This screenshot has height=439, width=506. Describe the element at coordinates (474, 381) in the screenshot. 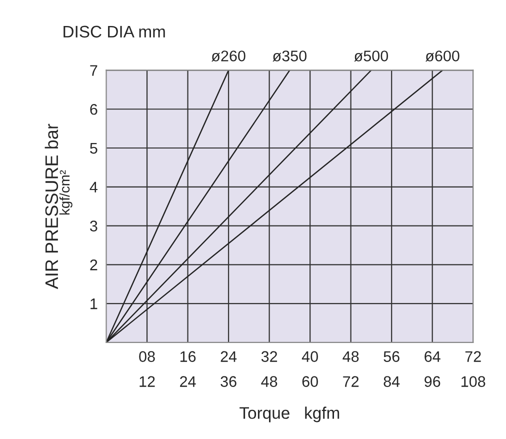

I see `x2-tick-label: 108` at that location.